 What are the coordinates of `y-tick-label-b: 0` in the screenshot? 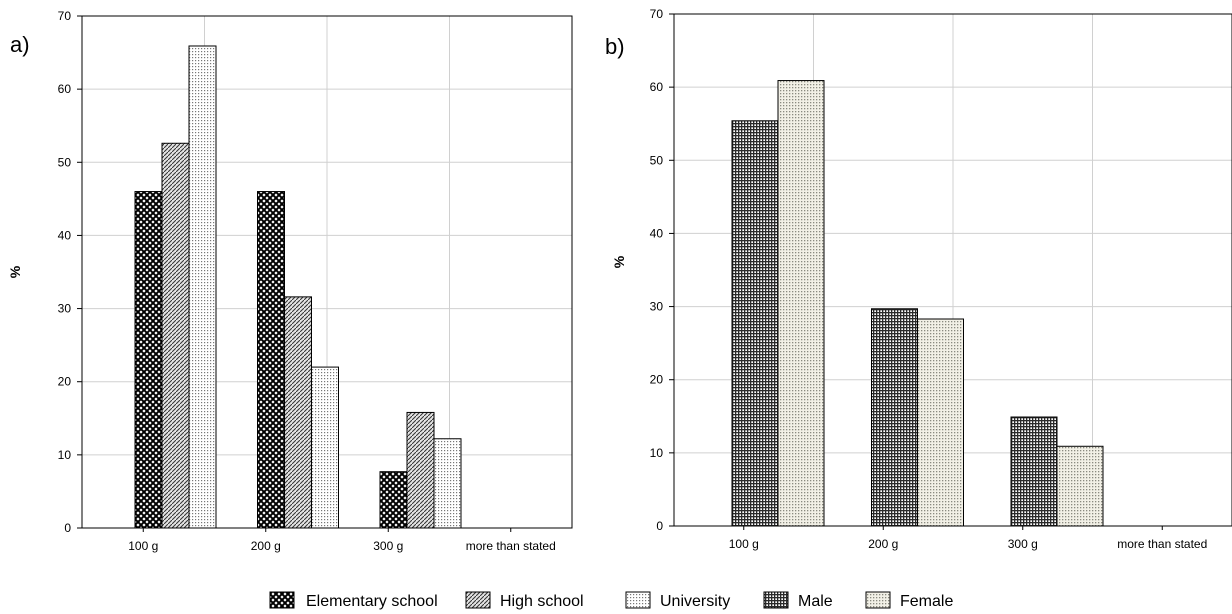 It's located at (659, 526).